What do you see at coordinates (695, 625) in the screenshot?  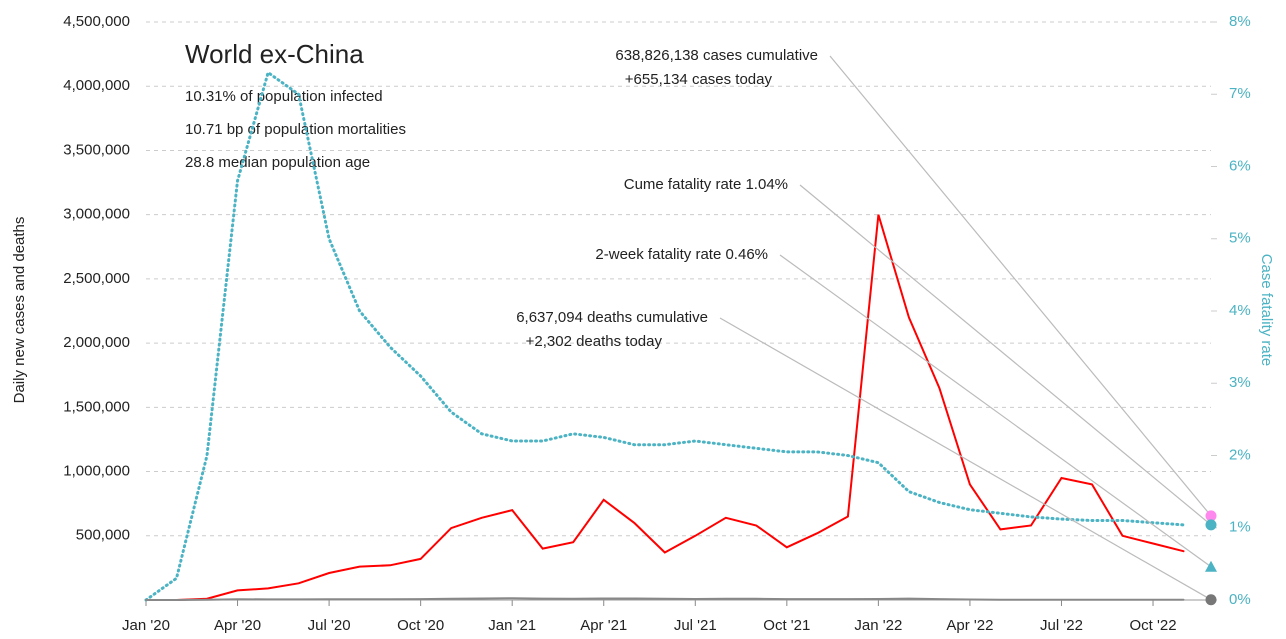 I see `x-tick-label: Jul '21` at bounding box center [695, 625].